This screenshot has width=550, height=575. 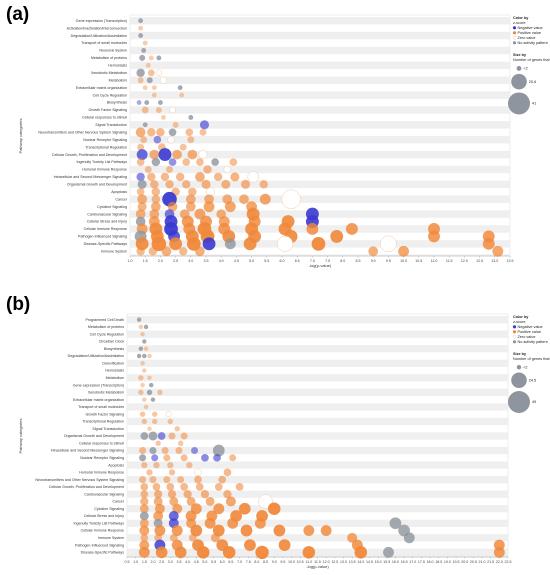 What do you see at coordinates (161, 562) in the screenshot?
I see `x-tick-label: 2.5` at bounding box center [161, 562].